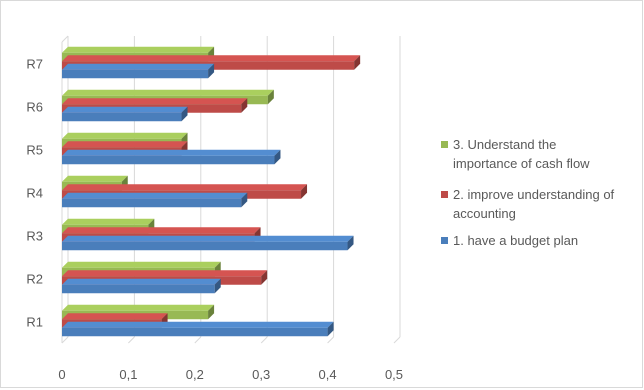  Describe the element at coordinates (34, 279) in the screenshot. I see `y-tick-label: R2` at that location.